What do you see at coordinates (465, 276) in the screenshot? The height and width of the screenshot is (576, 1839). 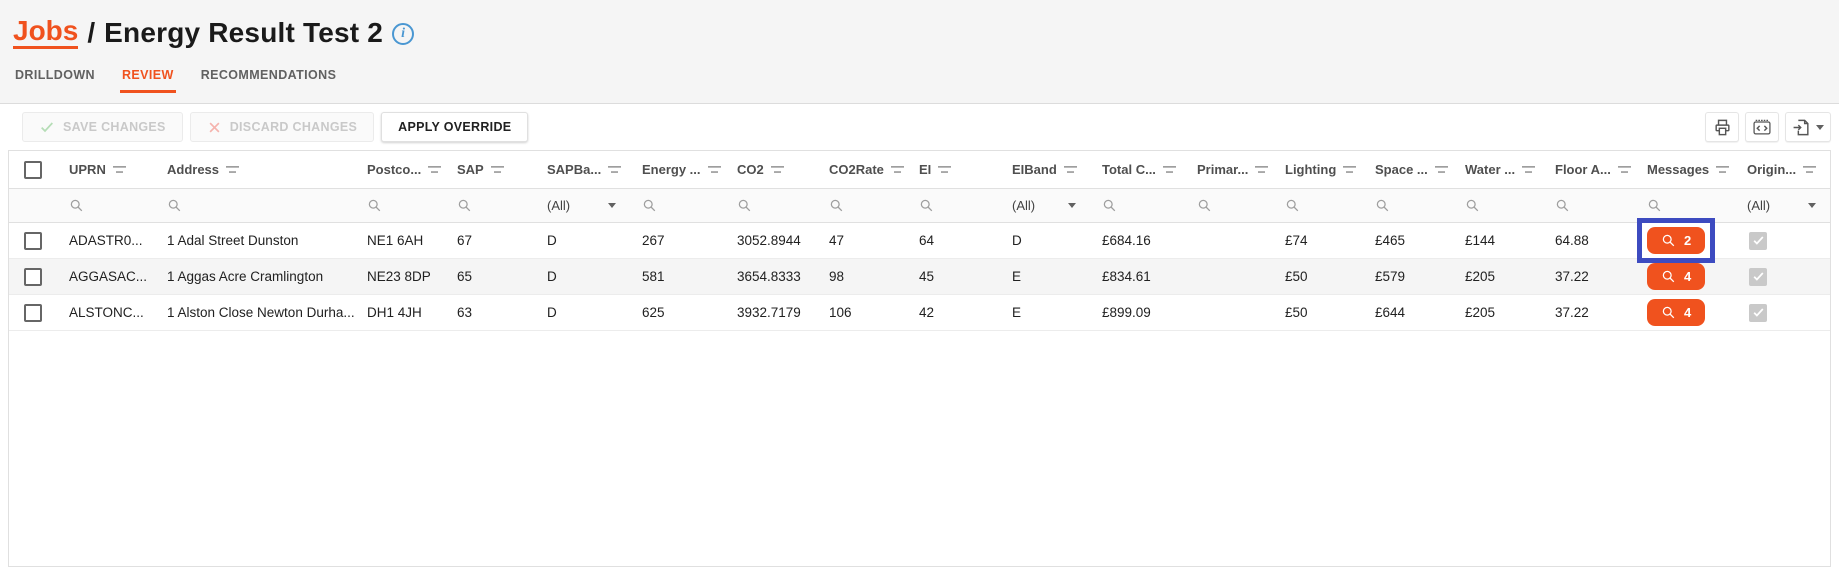 I see `cell-sap: 65` at bounding box center [465, 276].